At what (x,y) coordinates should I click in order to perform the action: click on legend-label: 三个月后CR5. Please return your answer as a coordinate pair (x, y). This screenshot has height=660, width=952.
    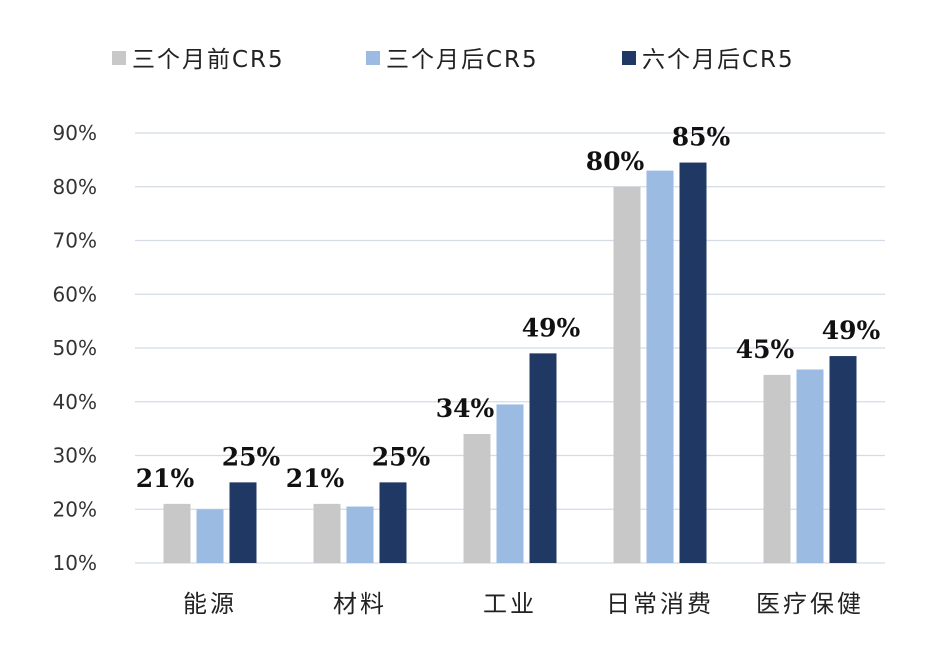
    Looking at the image, I should click on (462, 60).